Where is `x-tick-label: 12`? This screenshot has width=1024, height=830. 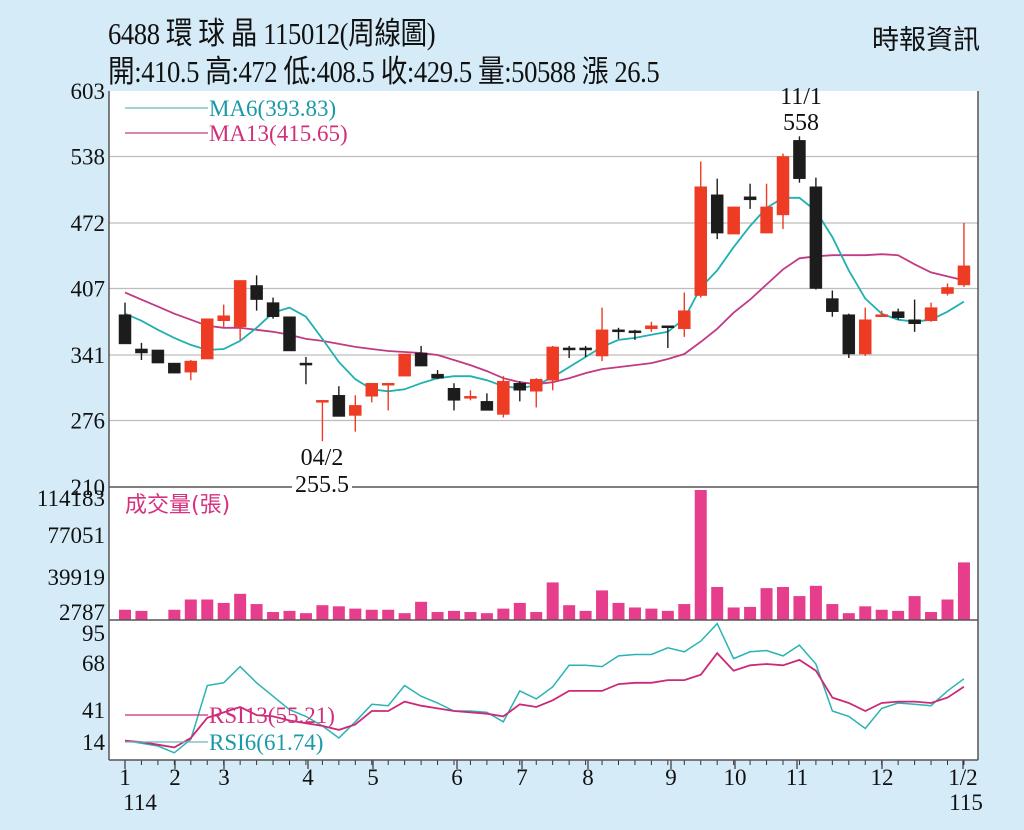 x-tick-label: 12 is located at coordinates (882, 777).